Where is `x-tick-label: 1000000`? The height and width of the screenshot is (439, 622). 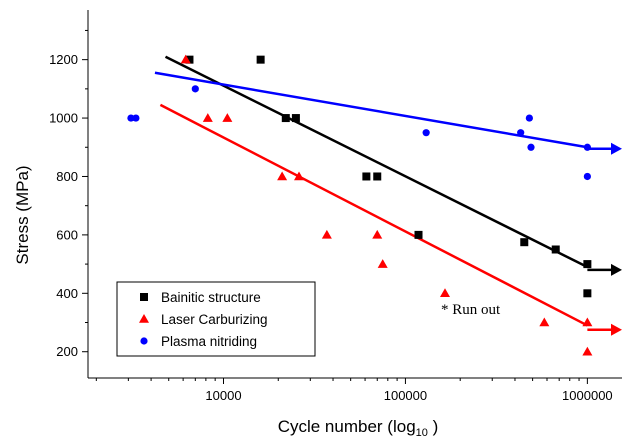
x-tick-label: 1000000 is located at coordinates (587, 395).